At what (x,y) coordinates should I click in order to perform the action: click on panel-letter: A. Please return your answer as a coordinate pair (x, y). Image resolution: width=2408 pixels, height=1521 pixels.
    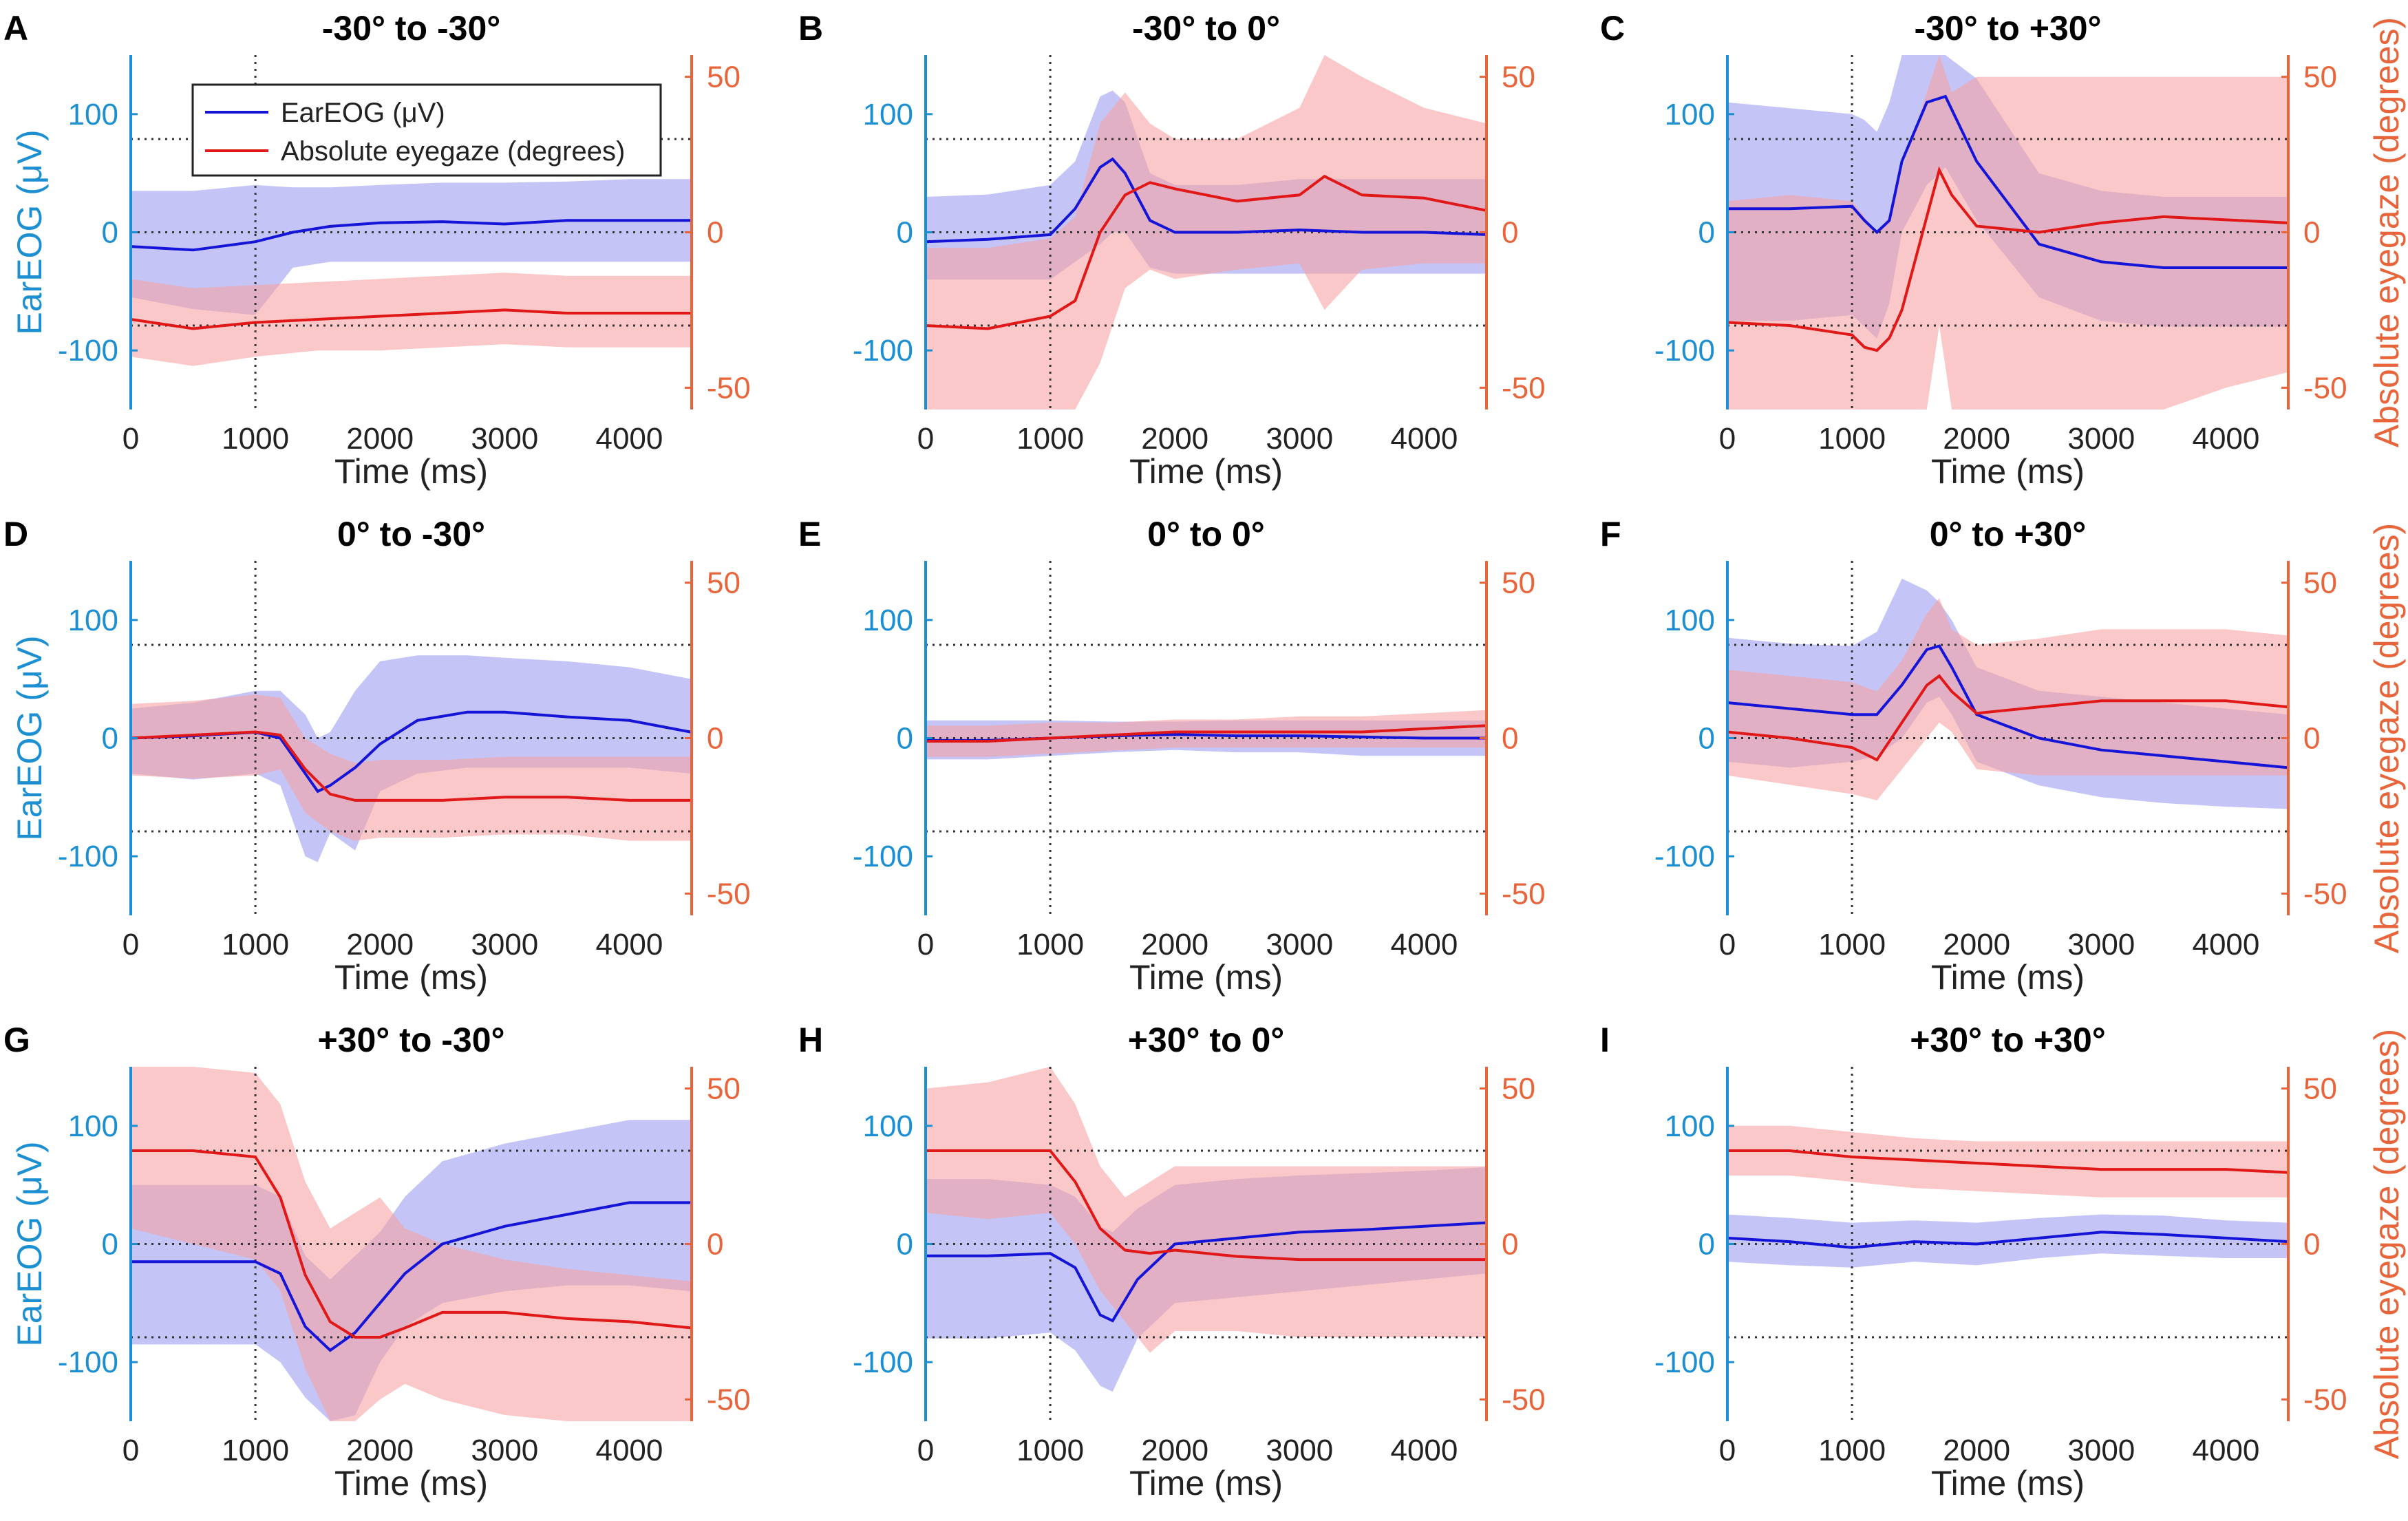
    Looking at the image, I should click on (16, 28).